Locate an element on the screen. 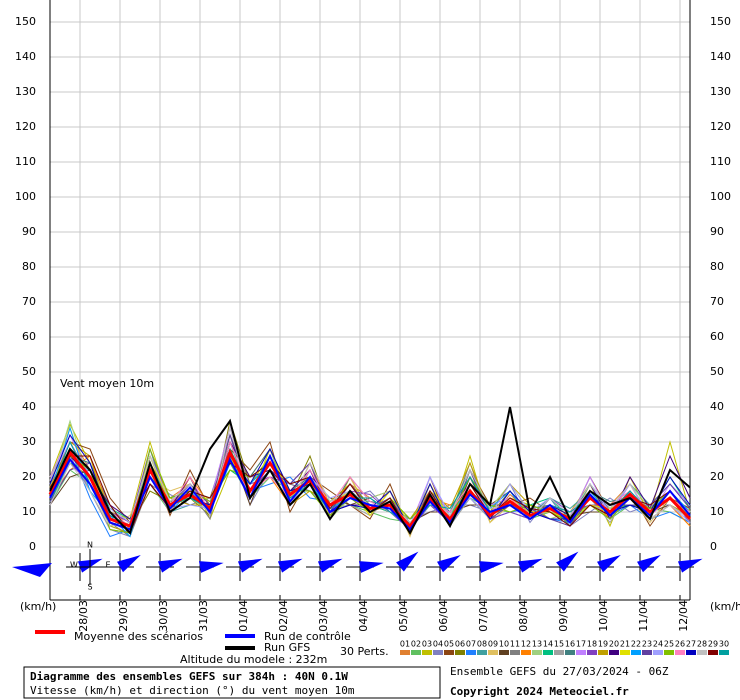 The width and height of the screenshot is (740, 700). y-tick-label: 50 is located at coordinates (717, 371).